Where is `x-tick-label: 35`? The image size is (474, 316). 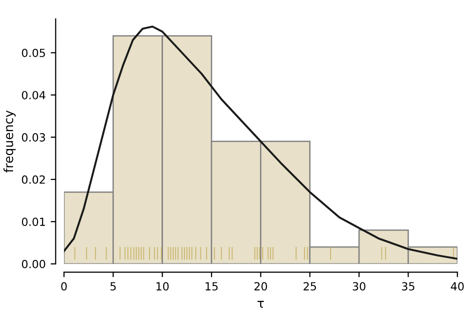 x-tick-label: 35 is located at coordinates (408, 286).